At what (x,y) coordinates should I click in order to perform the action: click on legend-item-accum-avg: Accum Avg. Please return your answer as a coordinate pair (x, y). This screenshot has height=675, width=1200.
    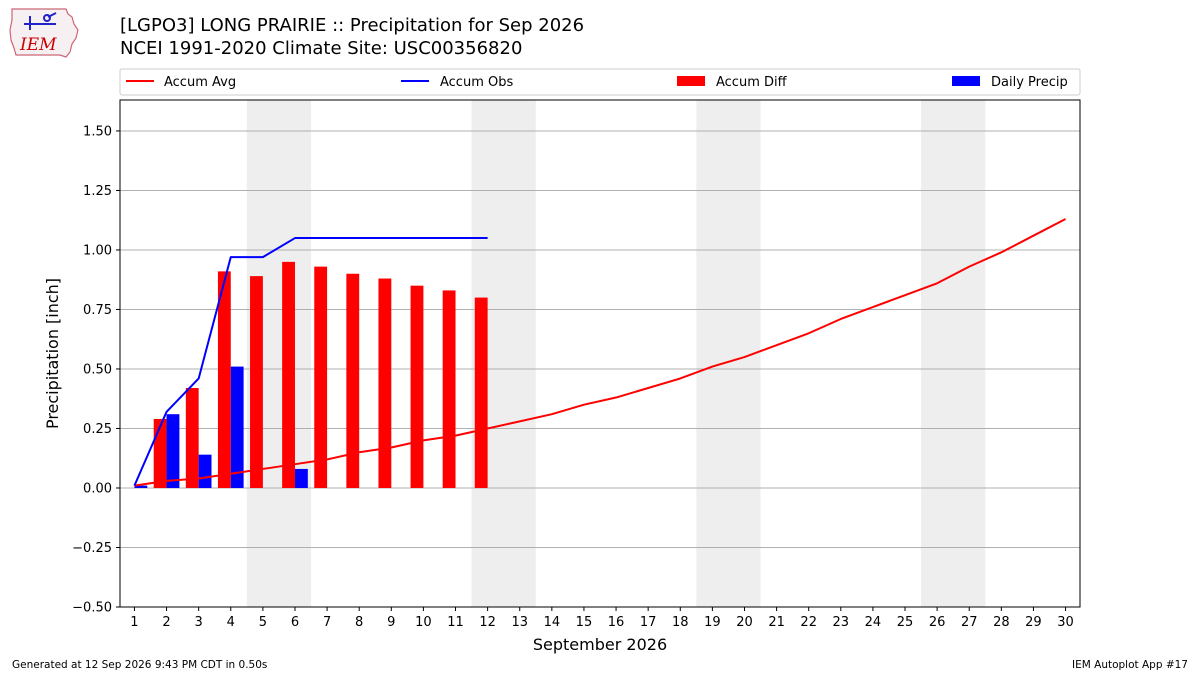
    Looking at the image, I should click on (181, 82).